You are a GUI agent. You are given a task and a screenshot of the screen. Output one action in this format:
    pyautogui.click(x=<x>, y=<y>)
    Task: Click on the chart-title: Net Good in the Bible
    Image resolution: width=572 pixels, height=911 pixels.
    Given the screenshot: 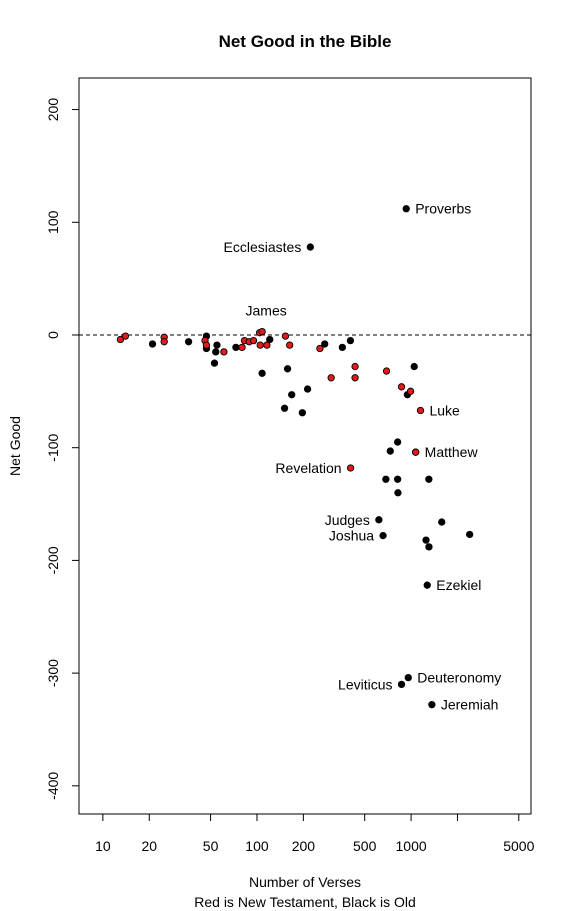 What is the action you would take?
    pyautogui.click(x=305, y=41)
    